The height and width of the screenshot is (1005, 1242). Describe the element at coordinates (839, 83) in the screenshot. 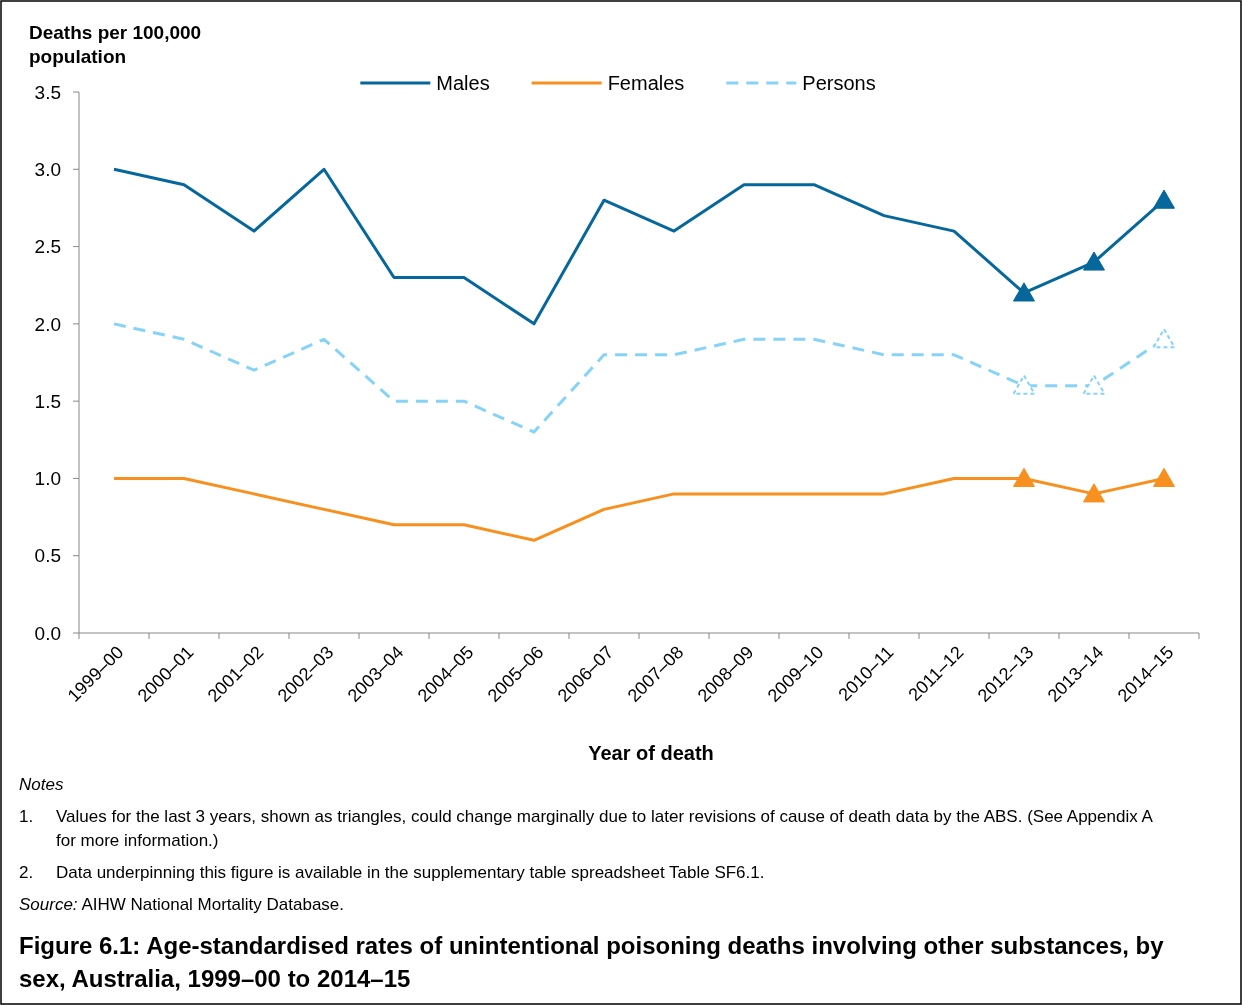

I see `legend-label: Persons` at that location.